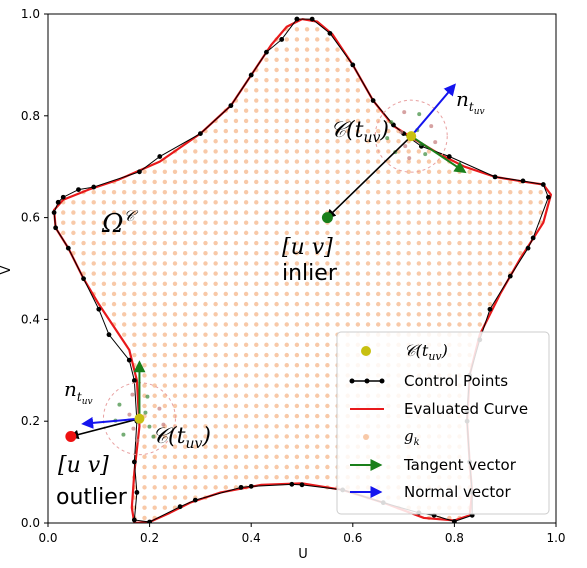 Image resolution: width=587 pixels, height=568 pixels. I want to click on legend-box, so click(443, 423).